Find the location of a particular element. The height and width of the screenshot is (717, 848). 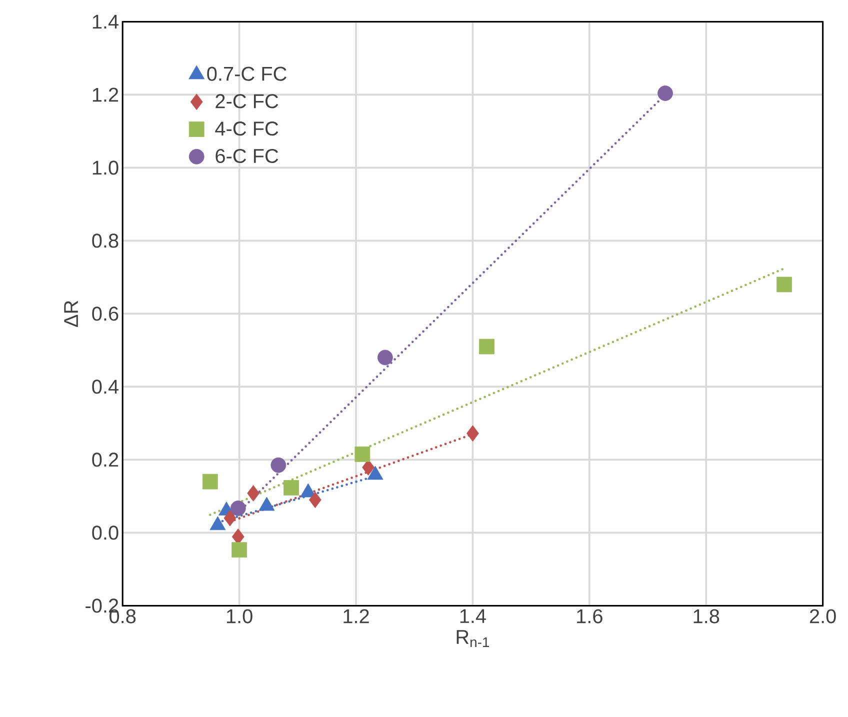

legend-label: 0.7-C FC is located at coordinates (246, 73).